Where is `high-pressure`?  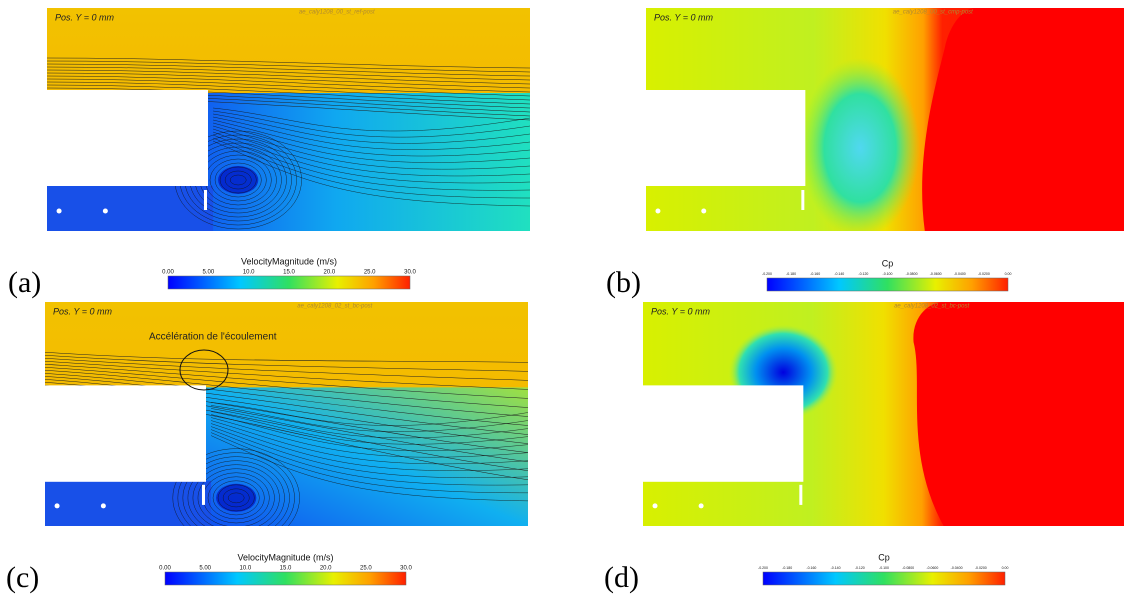 high-pressure is located at coordinates (1023, 119).